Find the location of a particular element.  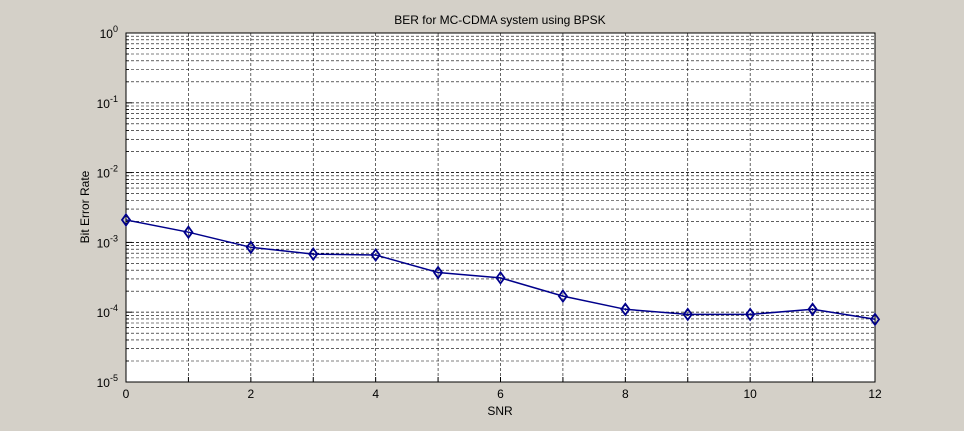

x-tick-label: 8 is located at coordinates (625, 394).